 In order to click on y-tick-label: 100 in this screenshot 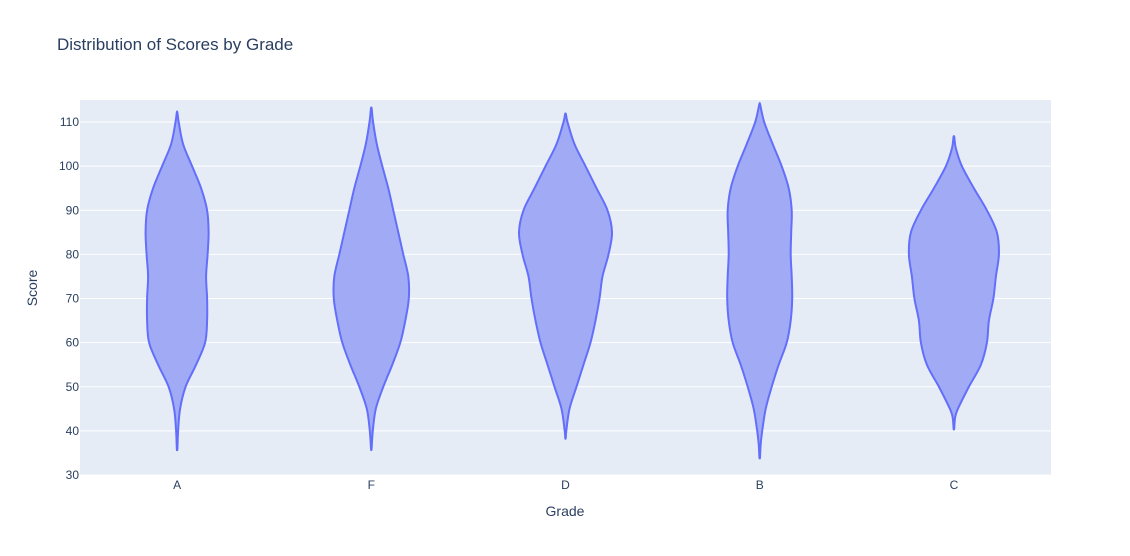, I will do `click(69, 166)`.